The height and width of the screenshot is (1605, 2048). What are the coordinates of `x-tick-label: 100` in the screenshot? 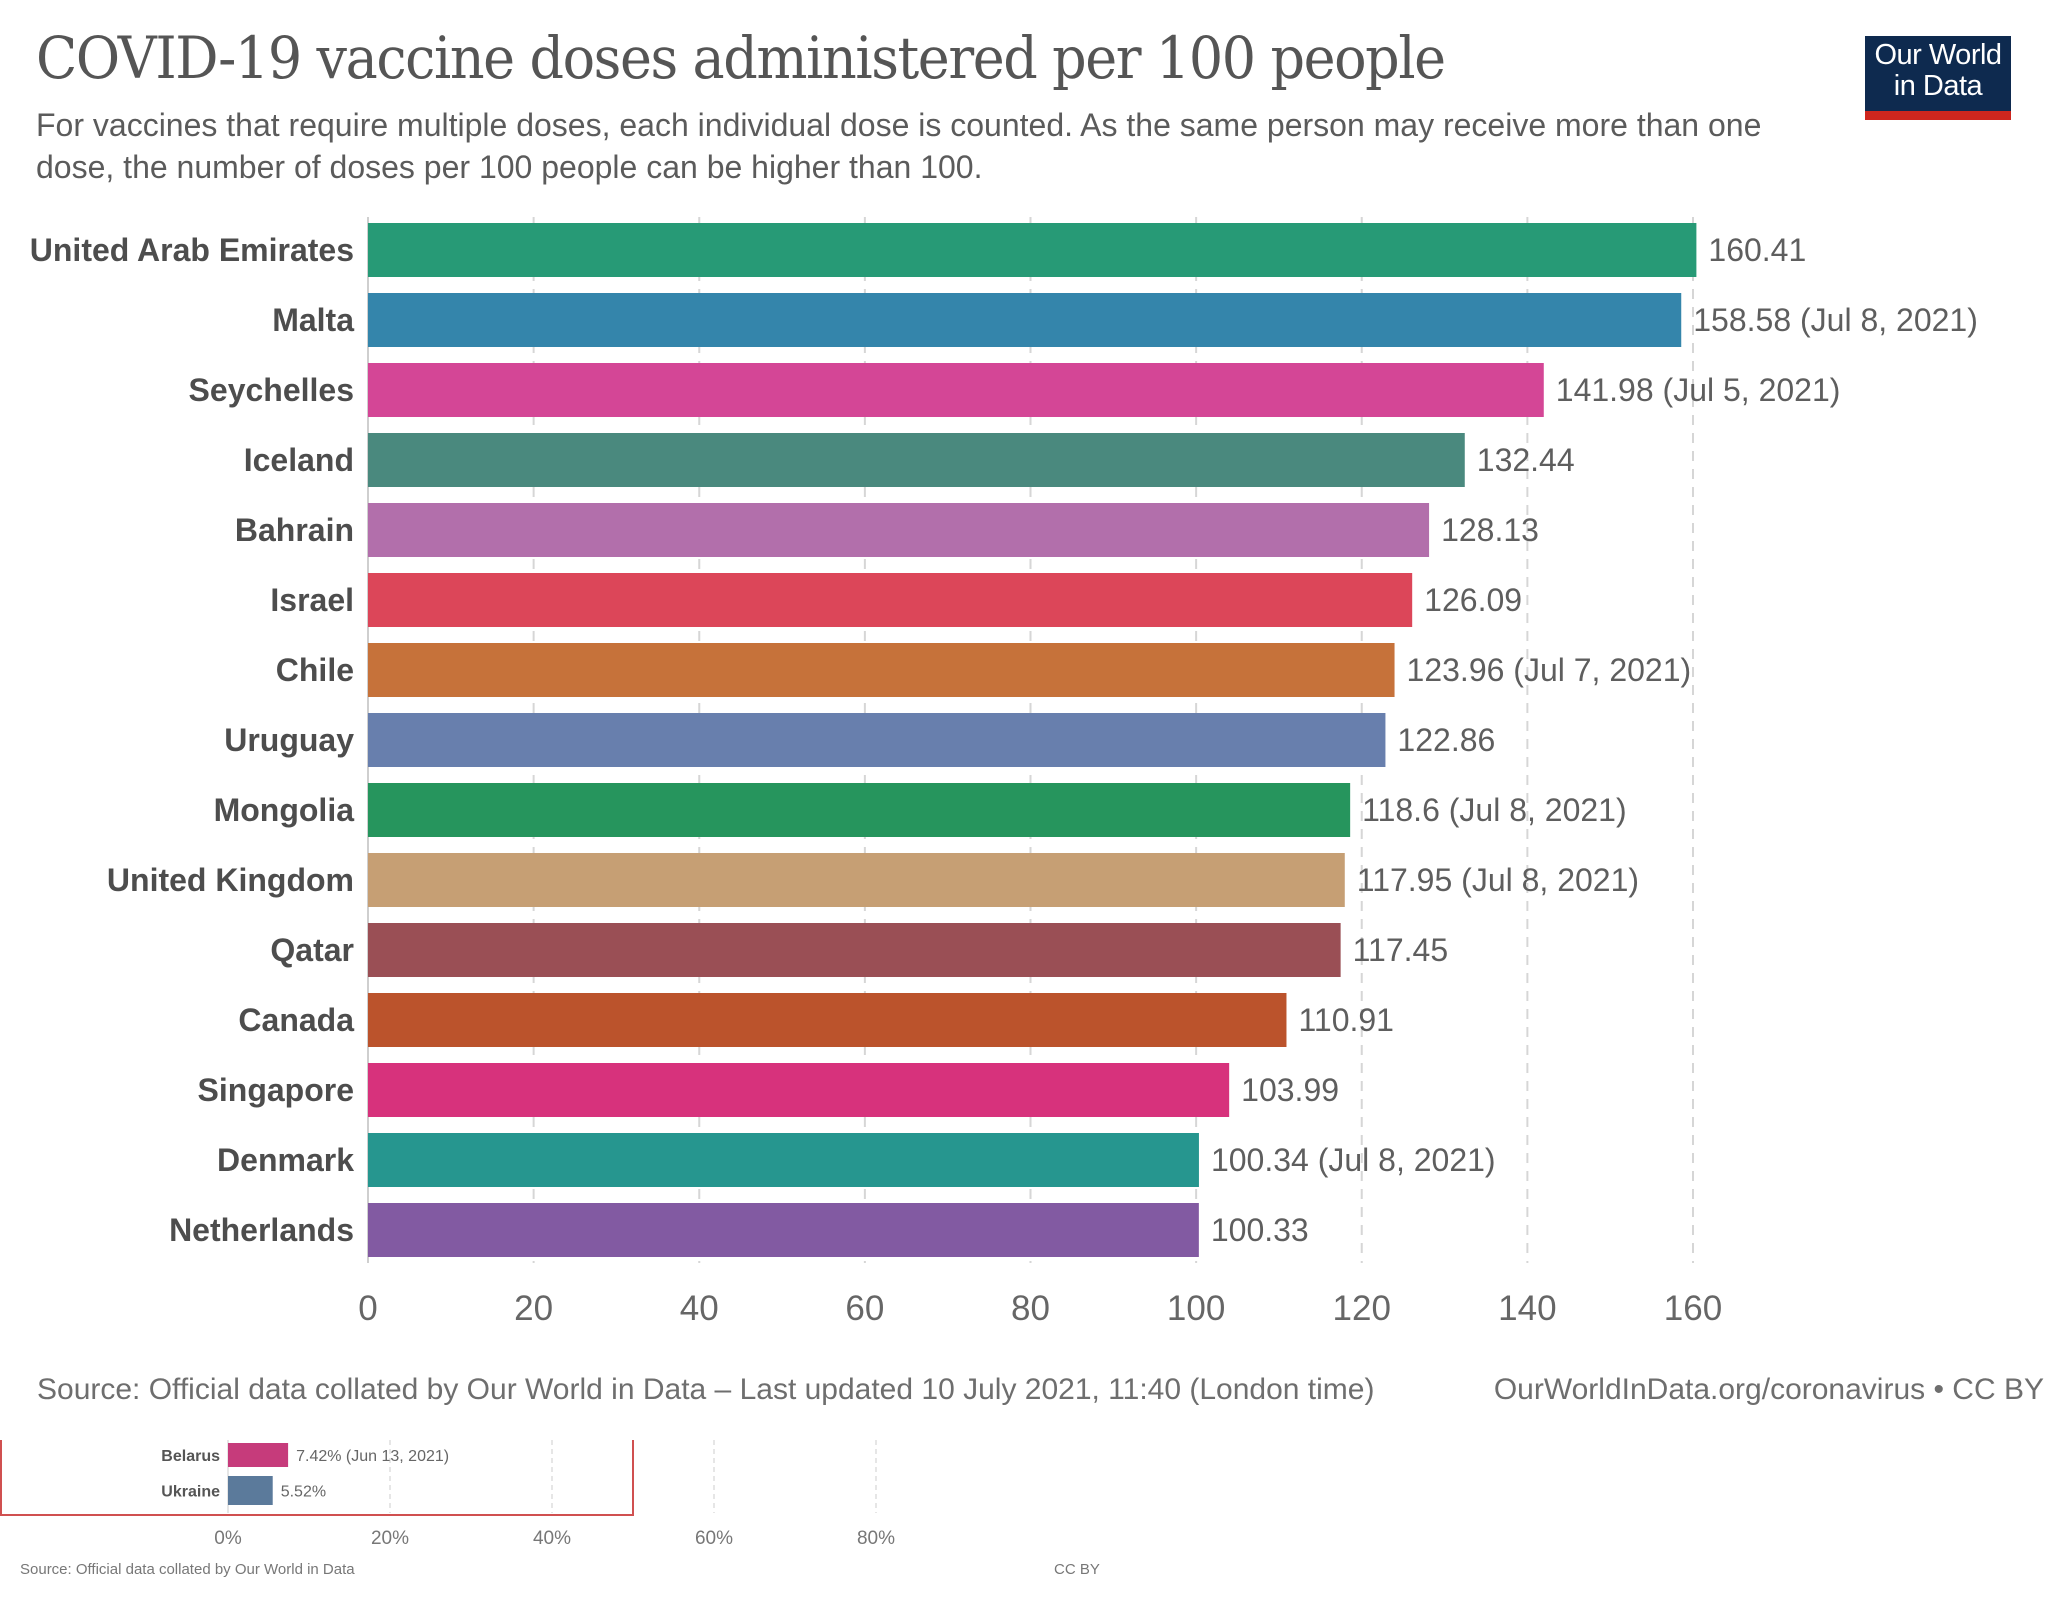 It's located at (1196, 1308).